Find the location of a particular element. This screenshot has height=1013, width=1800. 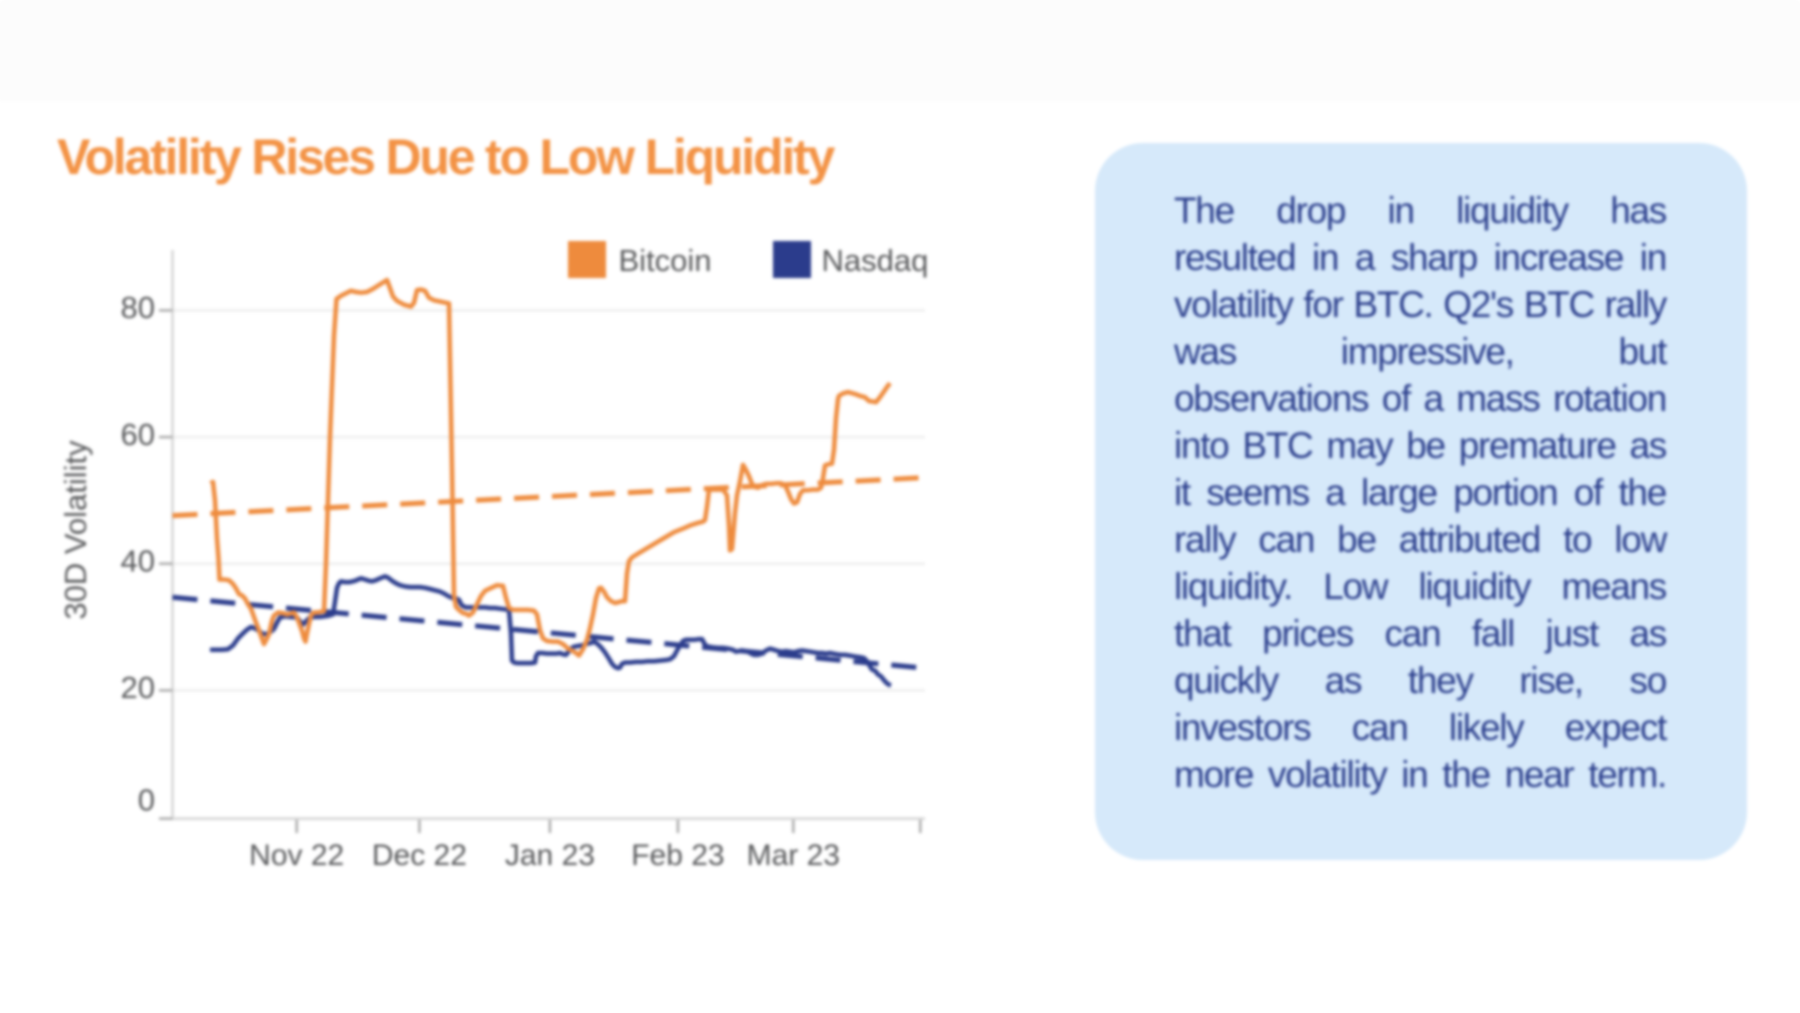

svg-text: 30D Volatility is located at coordinates (75, 530).